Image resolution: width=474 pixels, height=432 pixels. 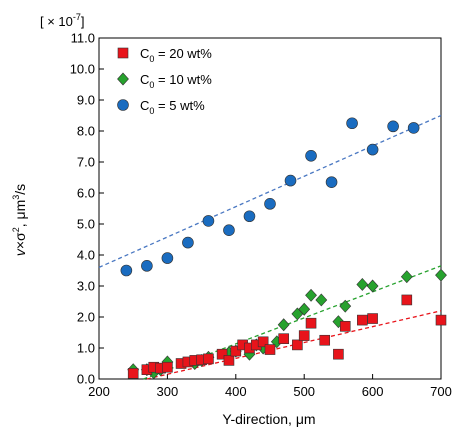 I want to click on x-axis-label: Y-direction, μm, so click(x=268, y=419).